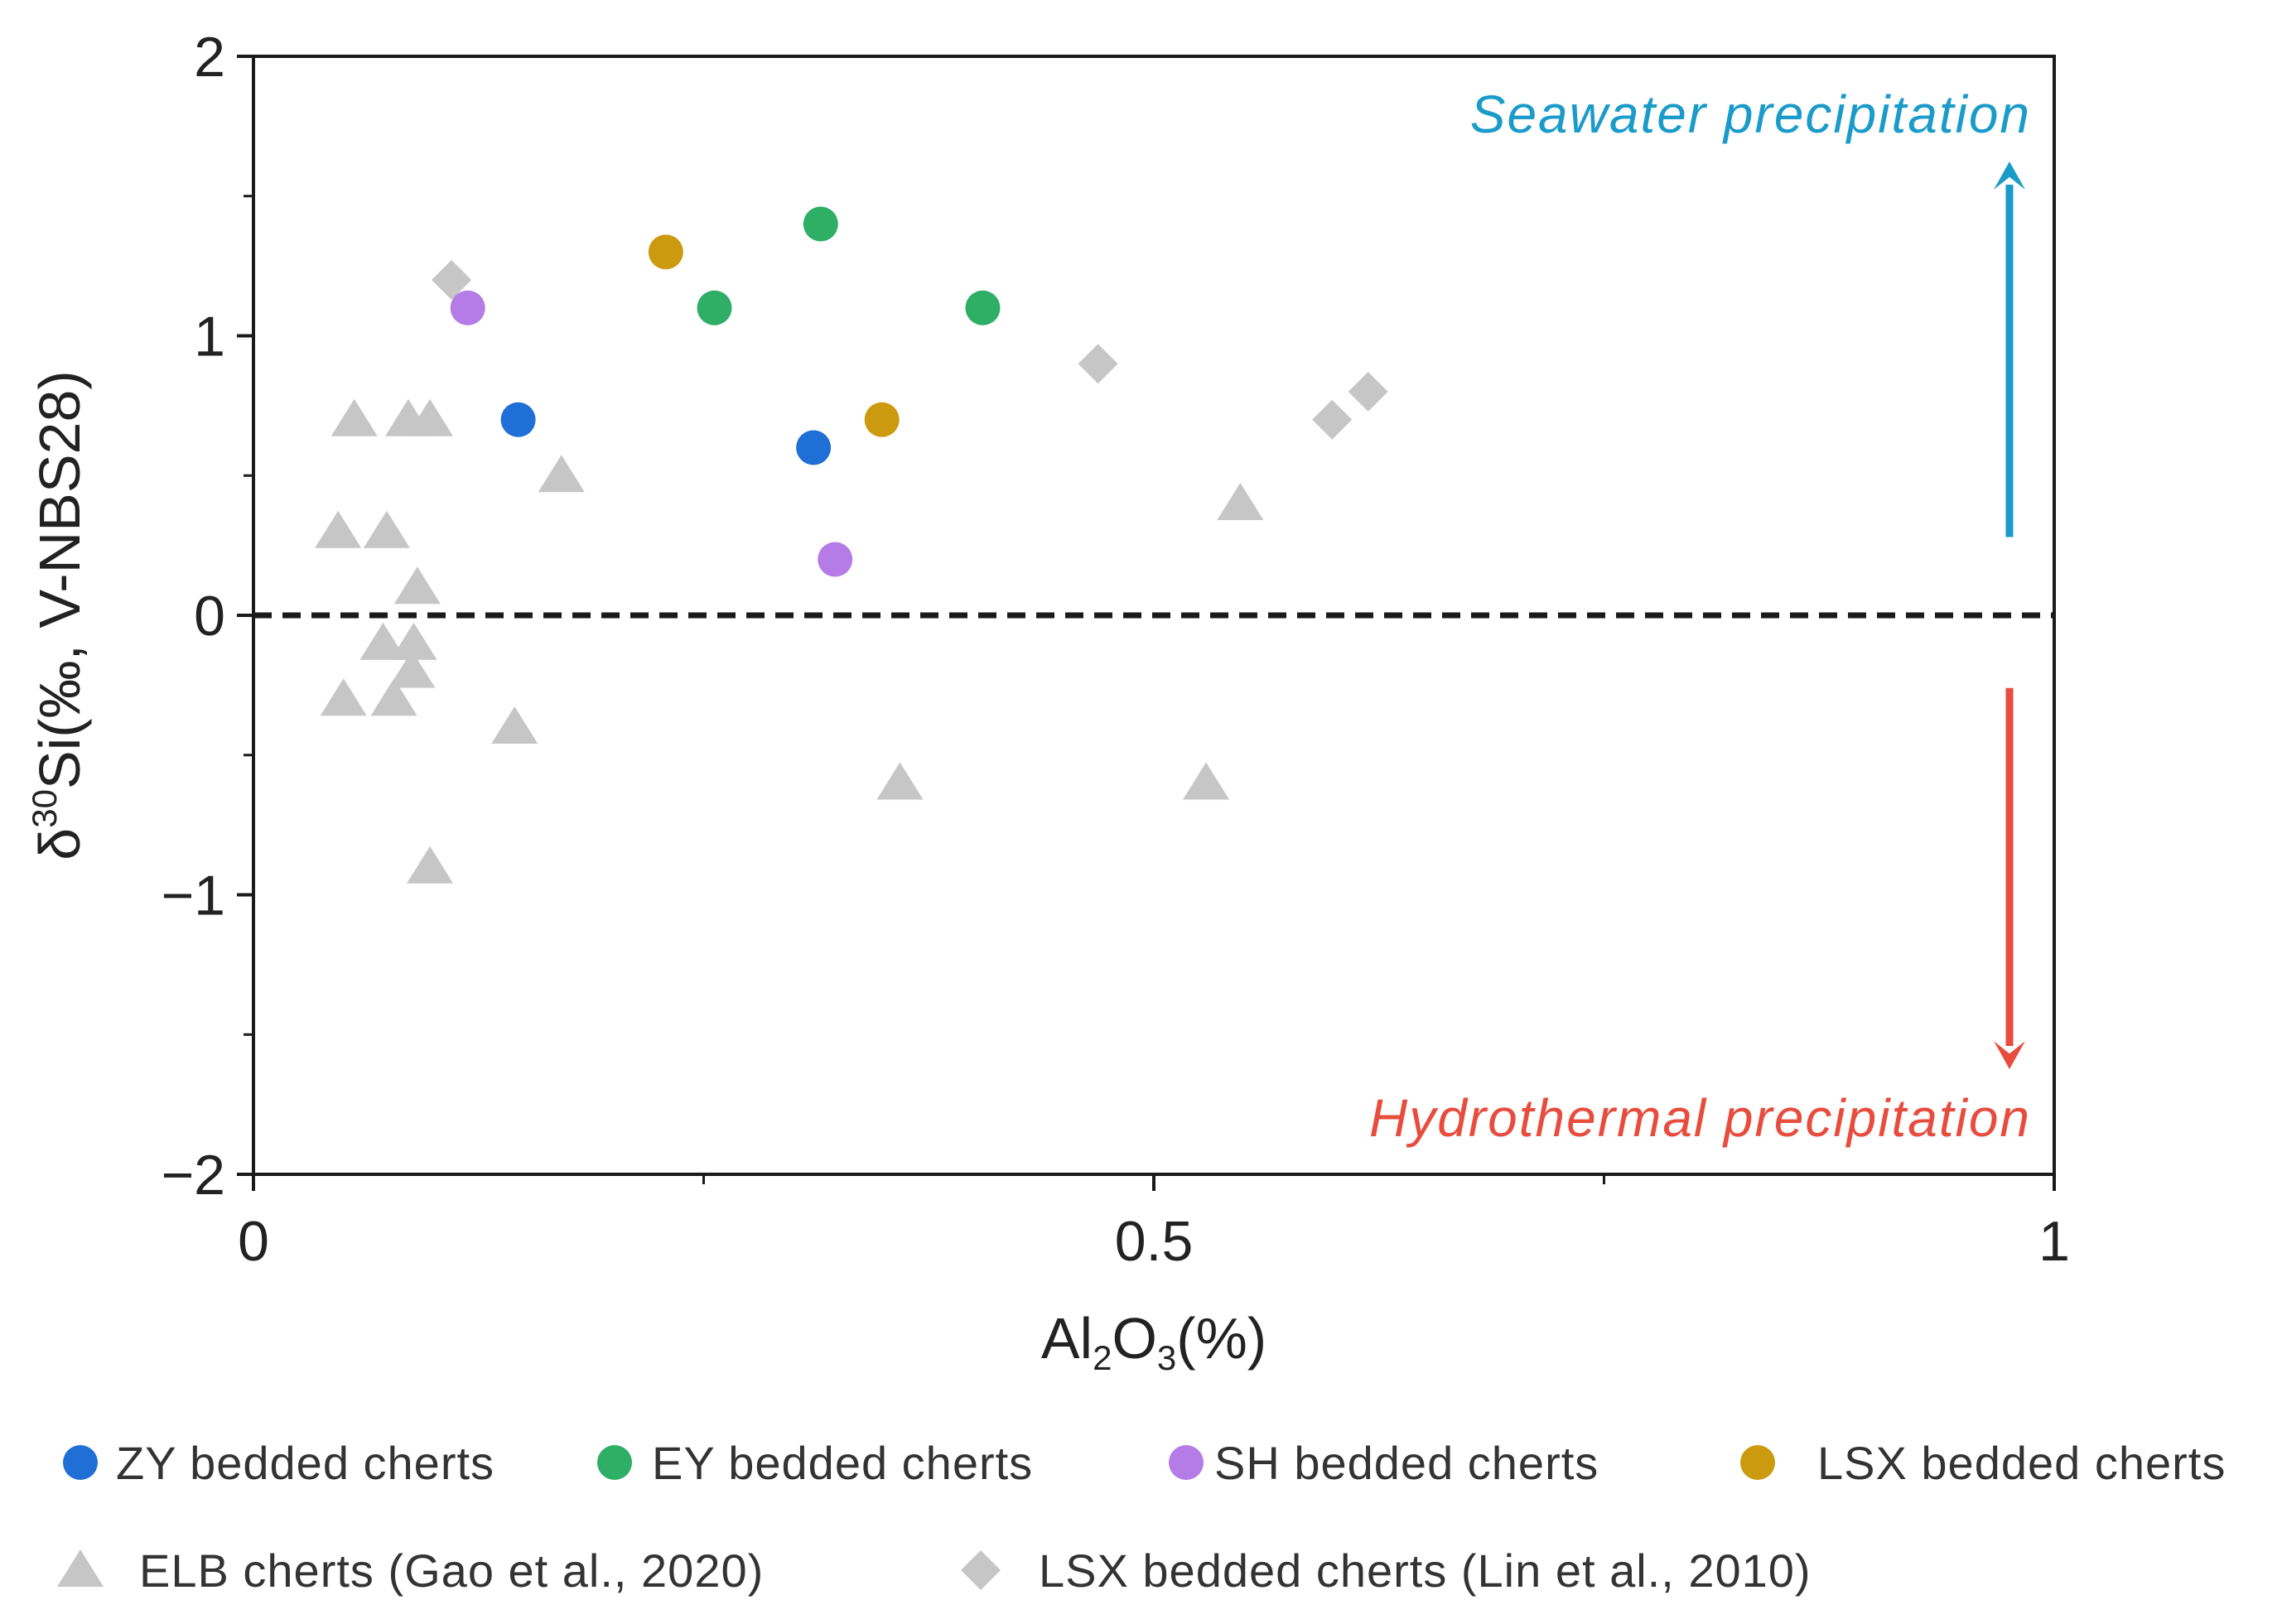  What do you see at coordinates (789, 641) in the screenshot?
I see `series-triangle` at bounding box center [789, 641].